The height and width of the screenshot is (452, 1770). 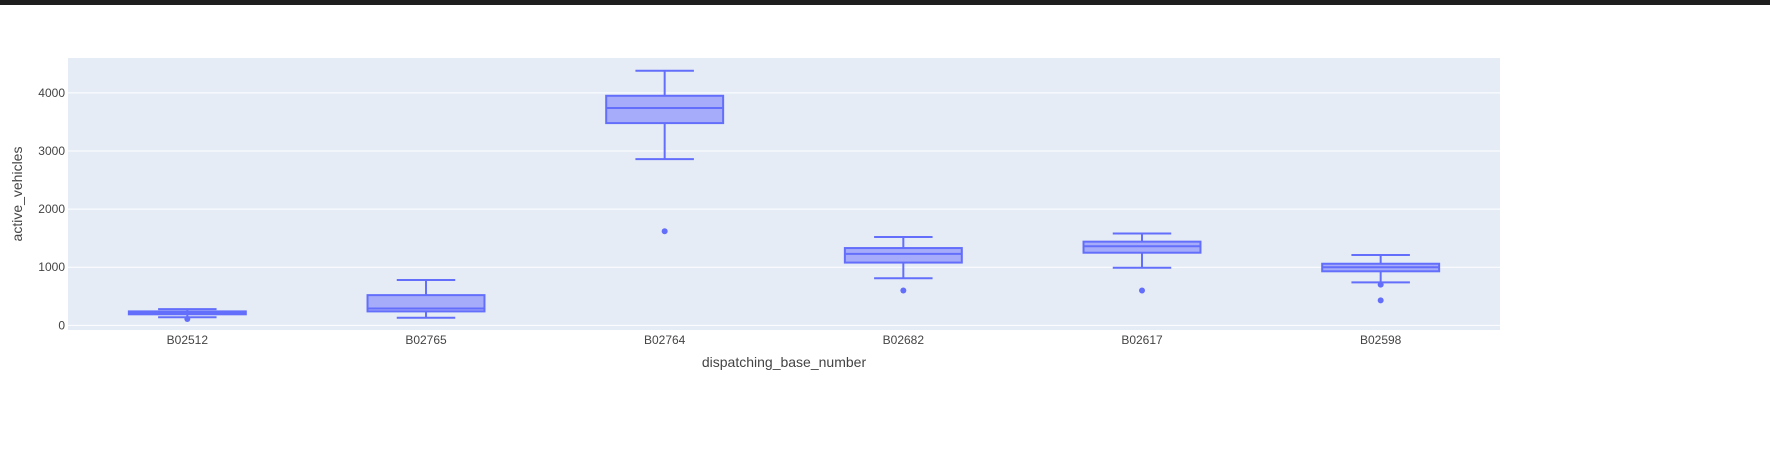 What do you see at coordinates (61, 325) in the screenshot?
I see `y-tick-label: 0` at bounding box center [61, 325].